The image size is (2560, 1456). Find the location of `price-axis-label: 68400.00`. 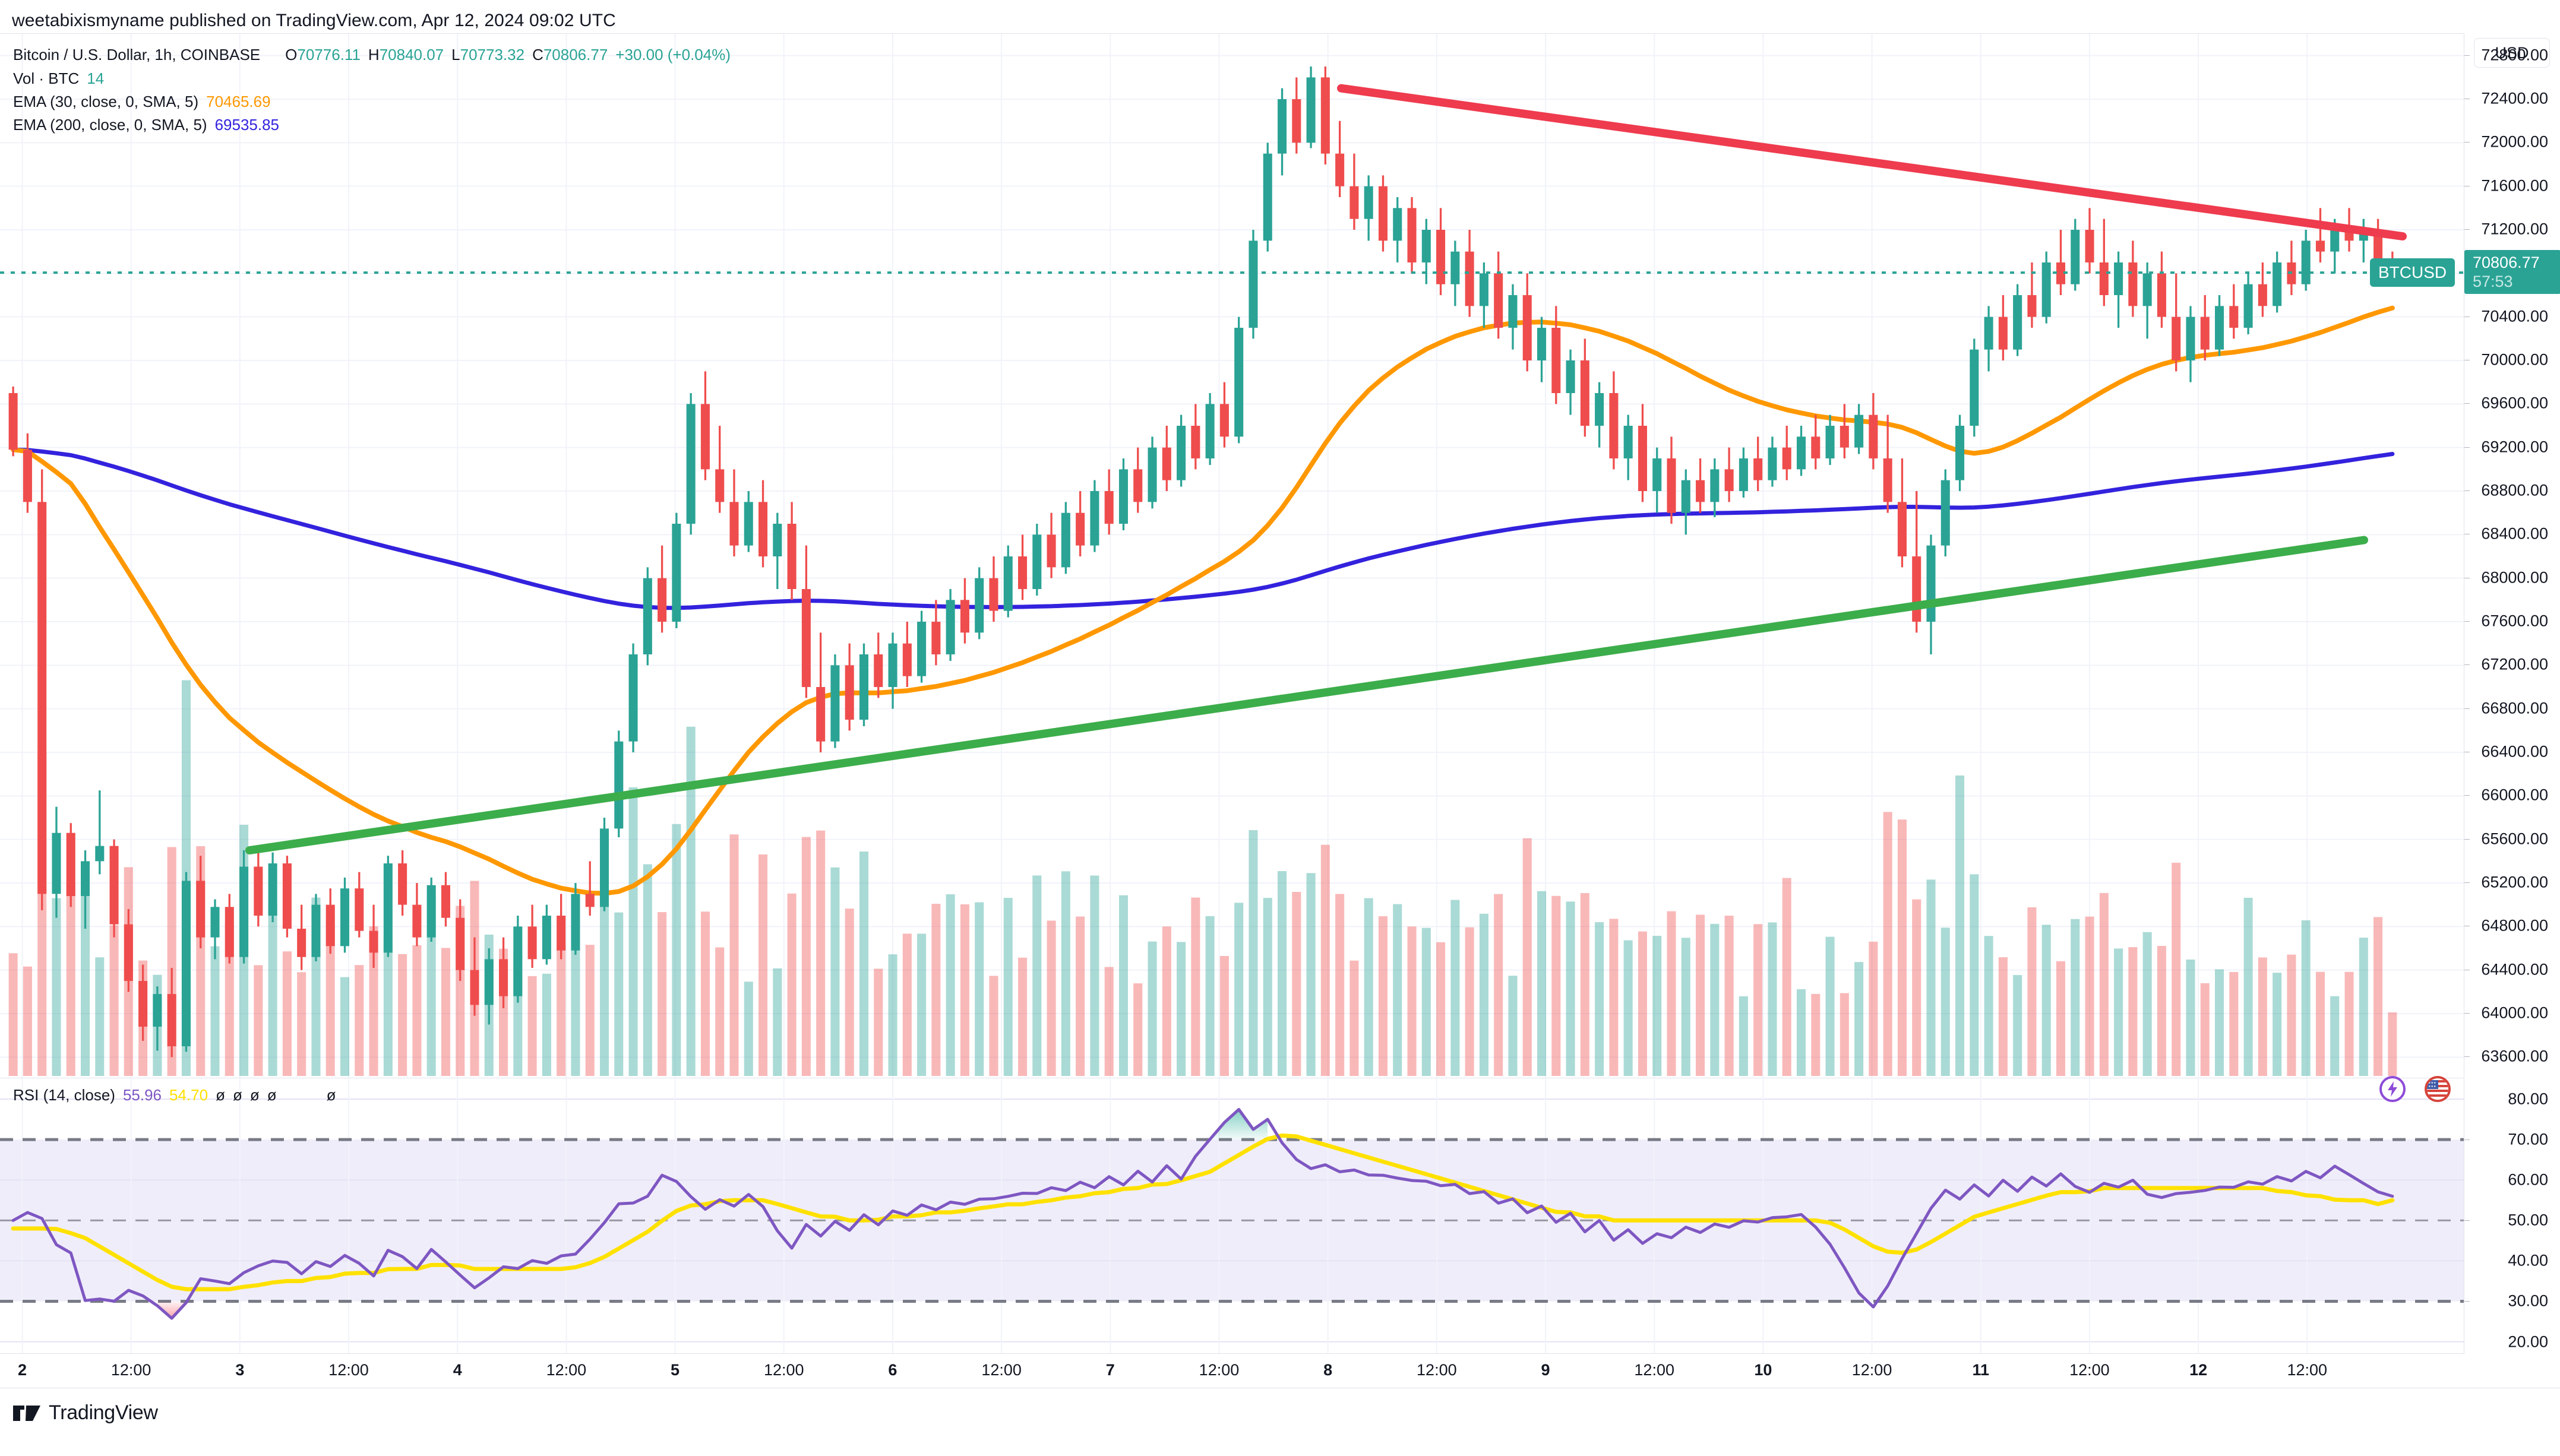

price-axis-label: 68400.00 is located at coordinates (2514, 534).